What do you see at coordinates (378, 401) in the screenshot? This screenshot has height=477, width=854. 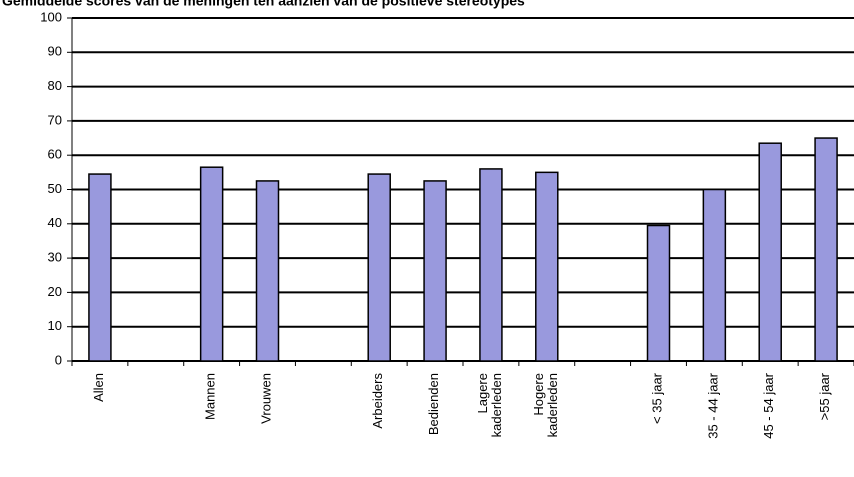 I see `x-tick-label: Arbeiders` at bounding box center [378, 401].